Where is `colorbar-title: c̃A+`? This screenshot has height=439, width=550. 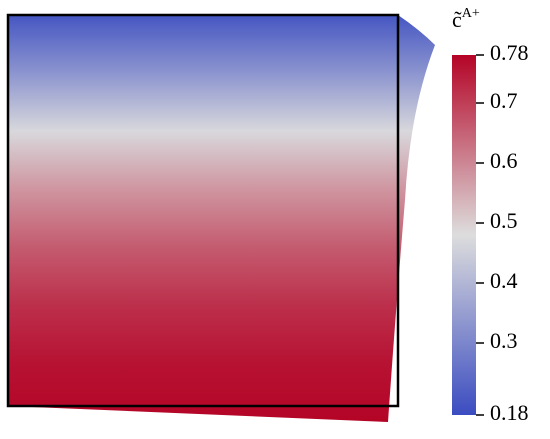
colorbar-title: c̃A+ is located at coordinates (466, 19).